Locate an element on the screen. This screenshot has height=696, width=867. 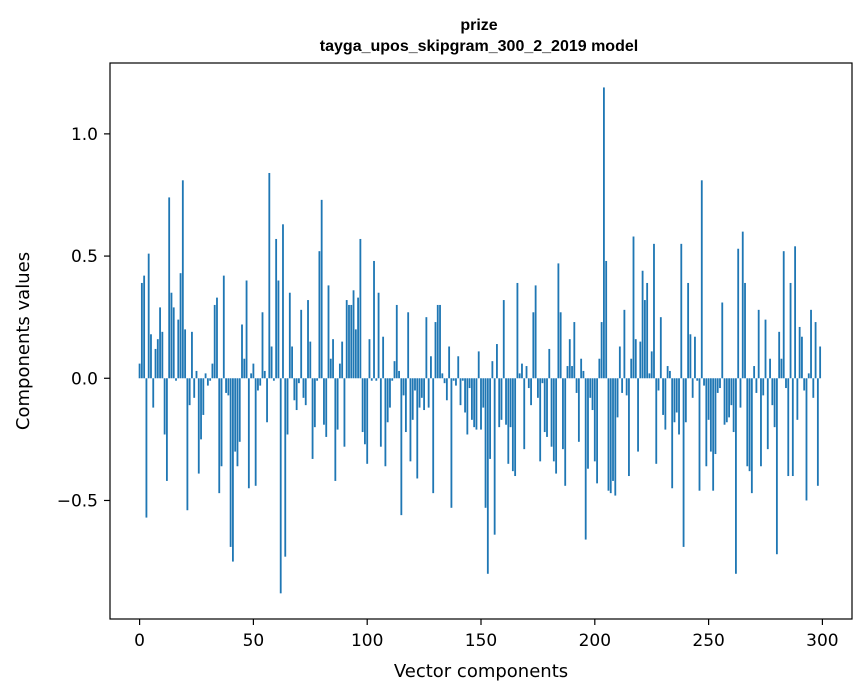
x-tick-label: 150 is located at coordinates (481, 641).